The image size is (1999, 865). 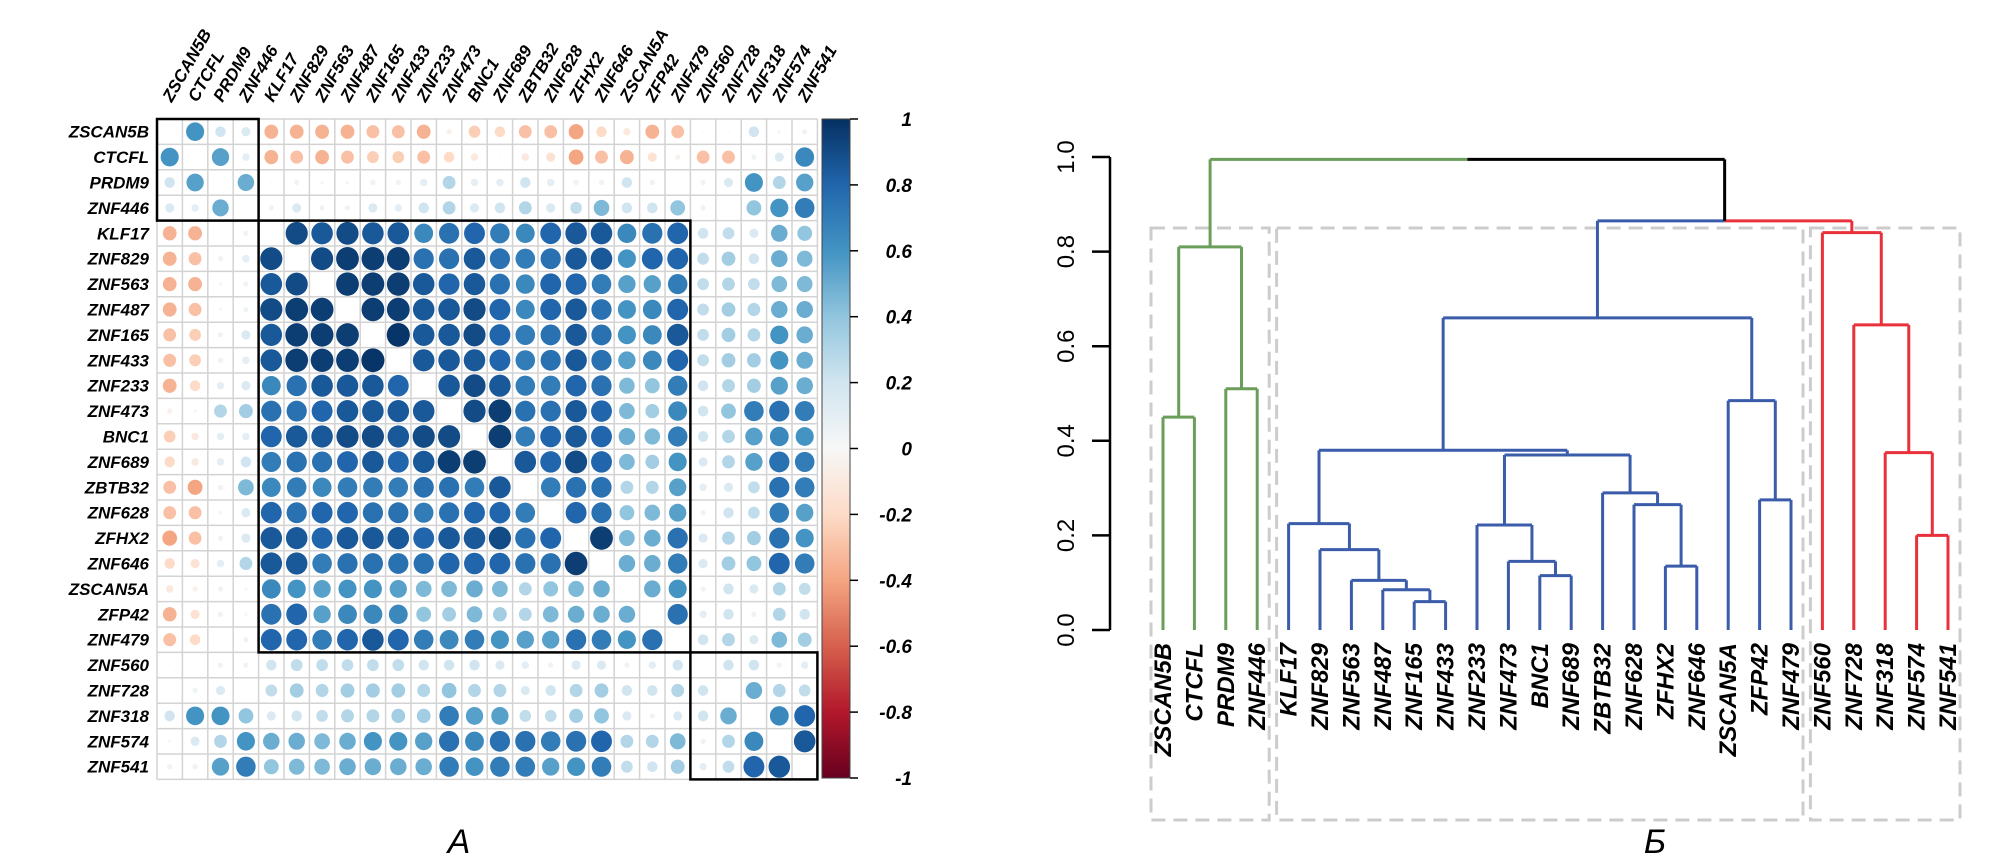 I want to click on colorbar-tick-label: 1, so click(x=906, y=120).